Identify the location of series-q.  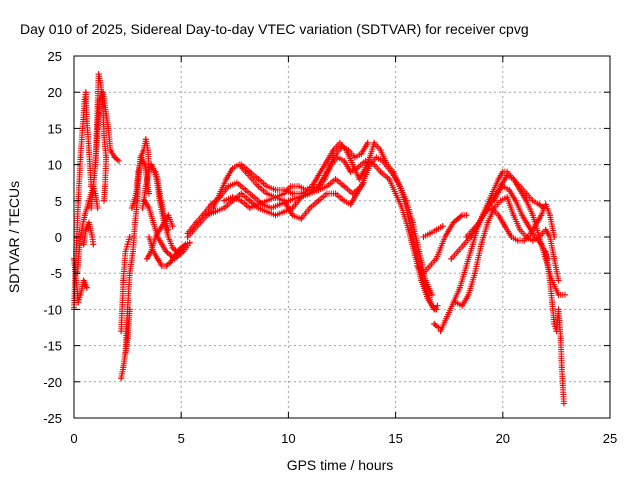
(312, 233).